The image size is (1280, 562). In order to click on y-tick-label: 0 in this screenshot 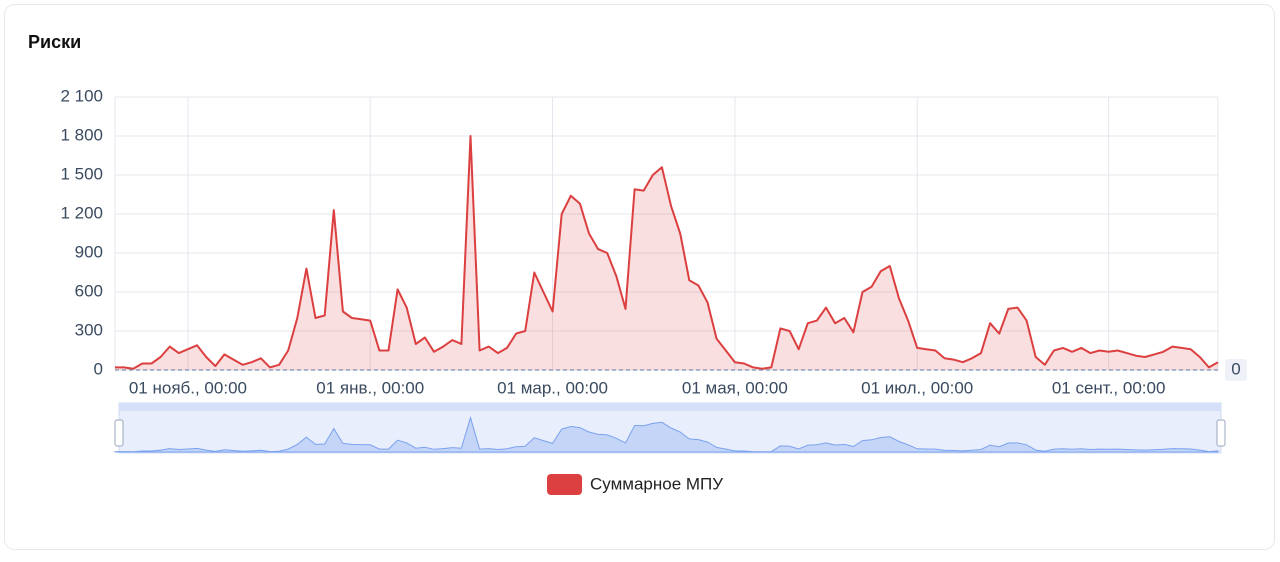, I will do `click(98, 368)`.